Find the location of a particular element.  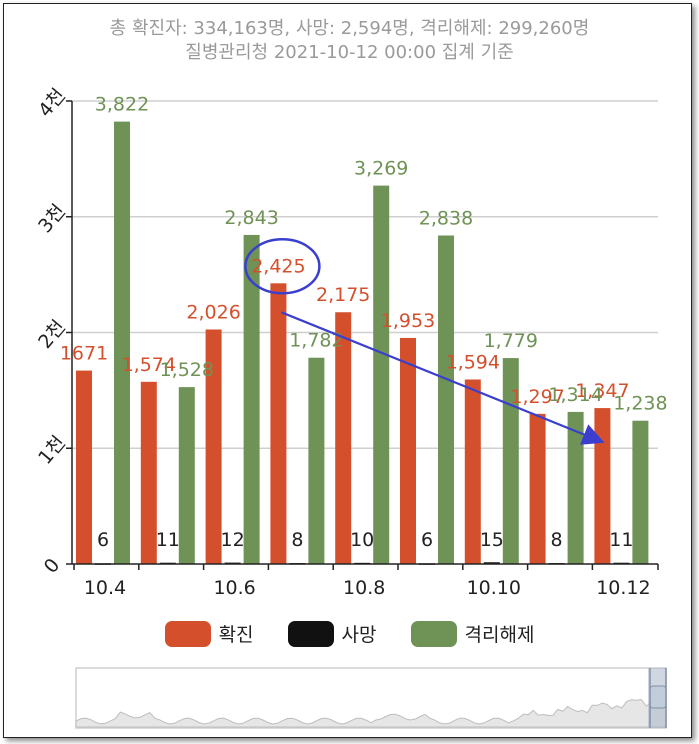

y-tick-label: 3천 is located at coordinates (52, 218).